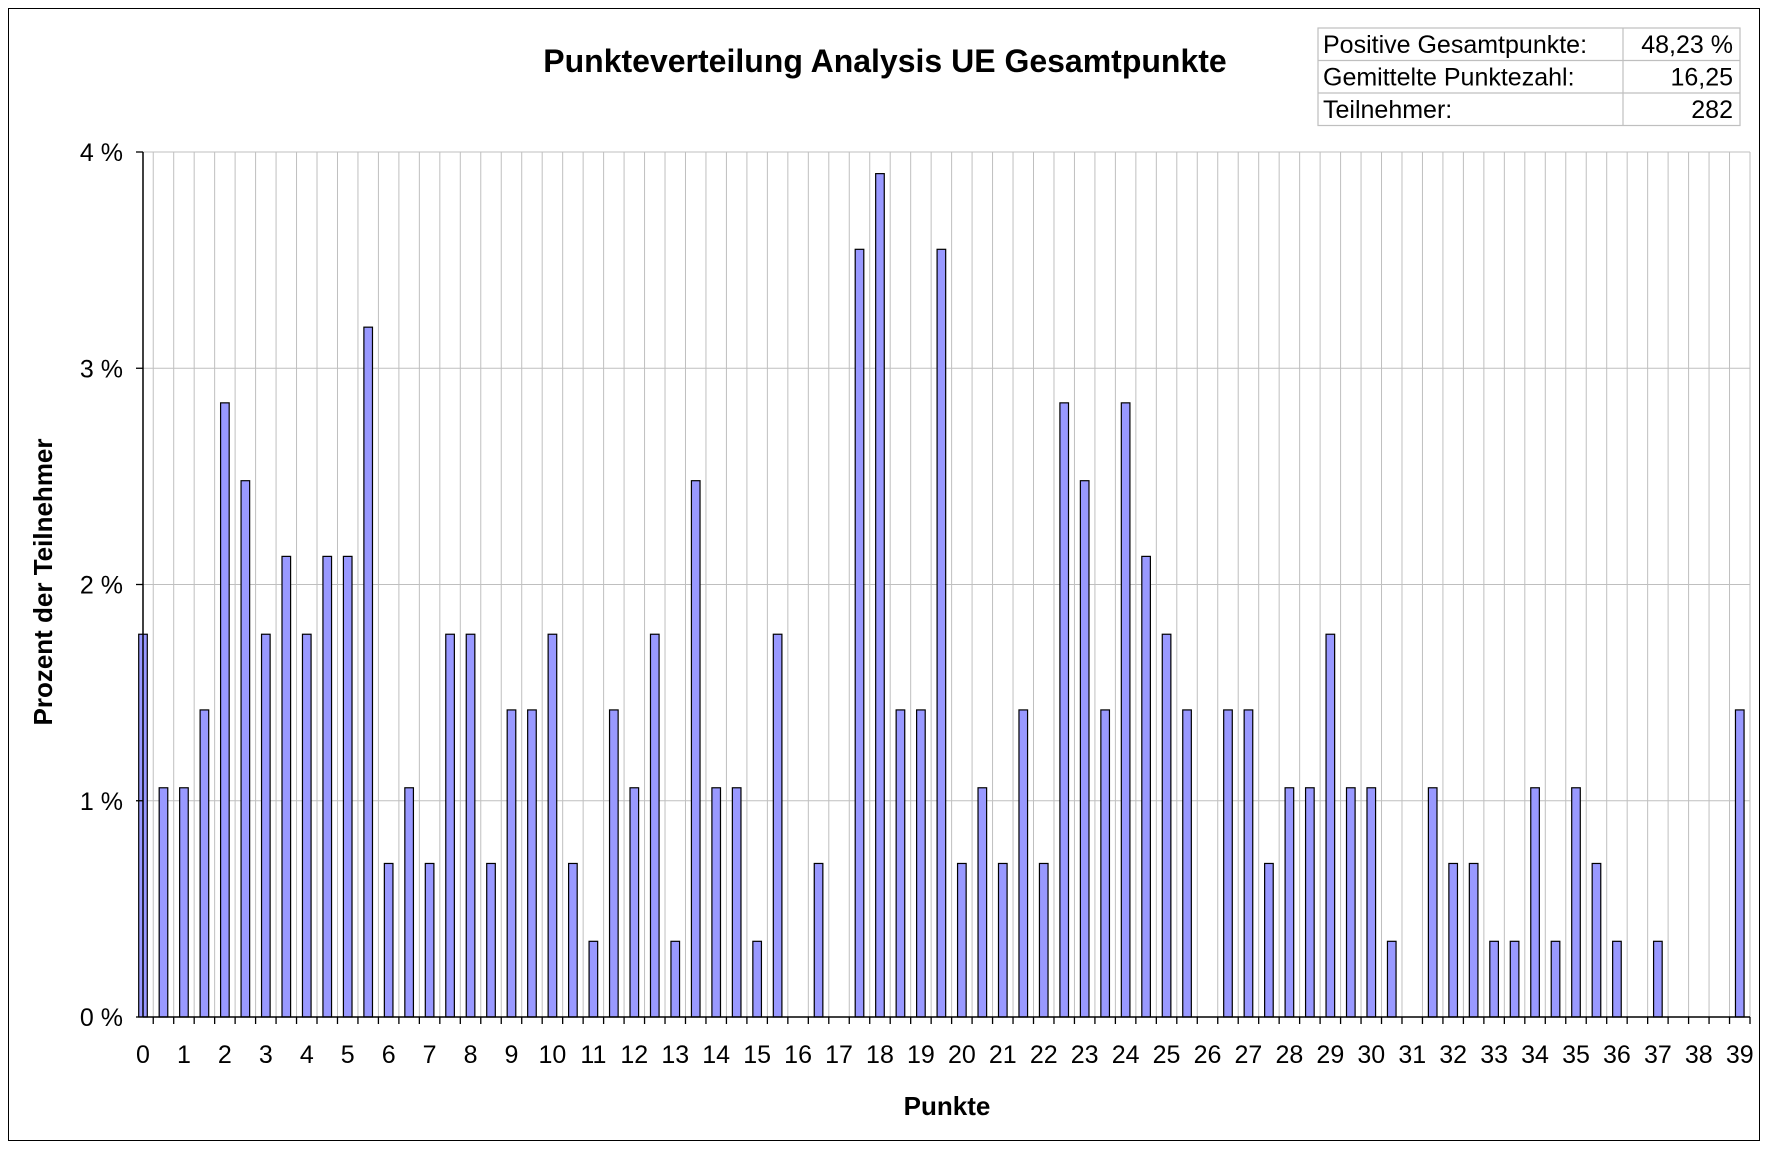 The image size is (1770, 1151). I want to click on x-tick-label: 24, so click(1126, 1055).